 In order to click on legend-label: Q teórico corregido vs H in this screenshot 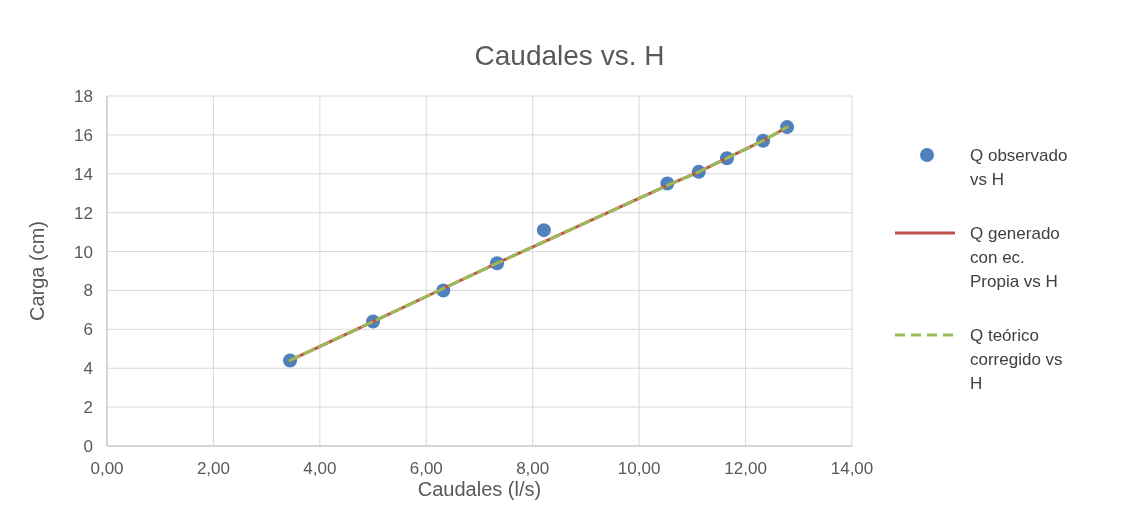, I will do `click(1016, 359)`.